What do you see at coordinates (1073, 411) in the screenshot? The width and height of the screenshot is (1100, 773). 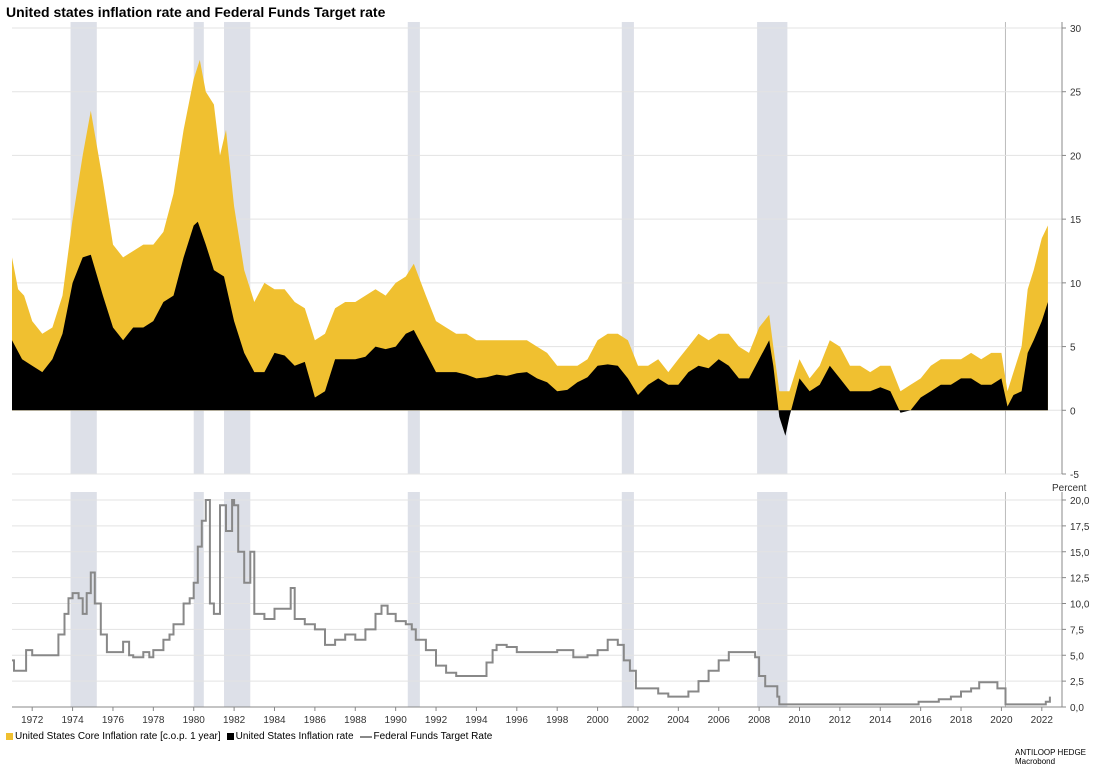 I see `y-tick-label-top: 0` at bounding box center [1073, 411].